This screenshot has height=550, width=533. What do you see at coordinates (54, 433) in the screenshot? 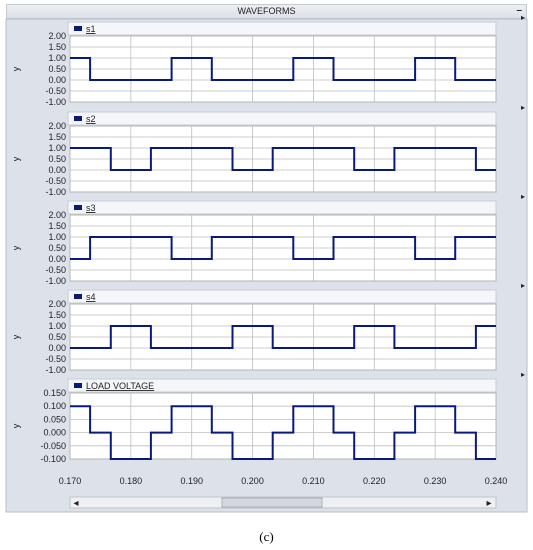
I see `y-tick-label: 0.000` at bounding box center [54, 433].